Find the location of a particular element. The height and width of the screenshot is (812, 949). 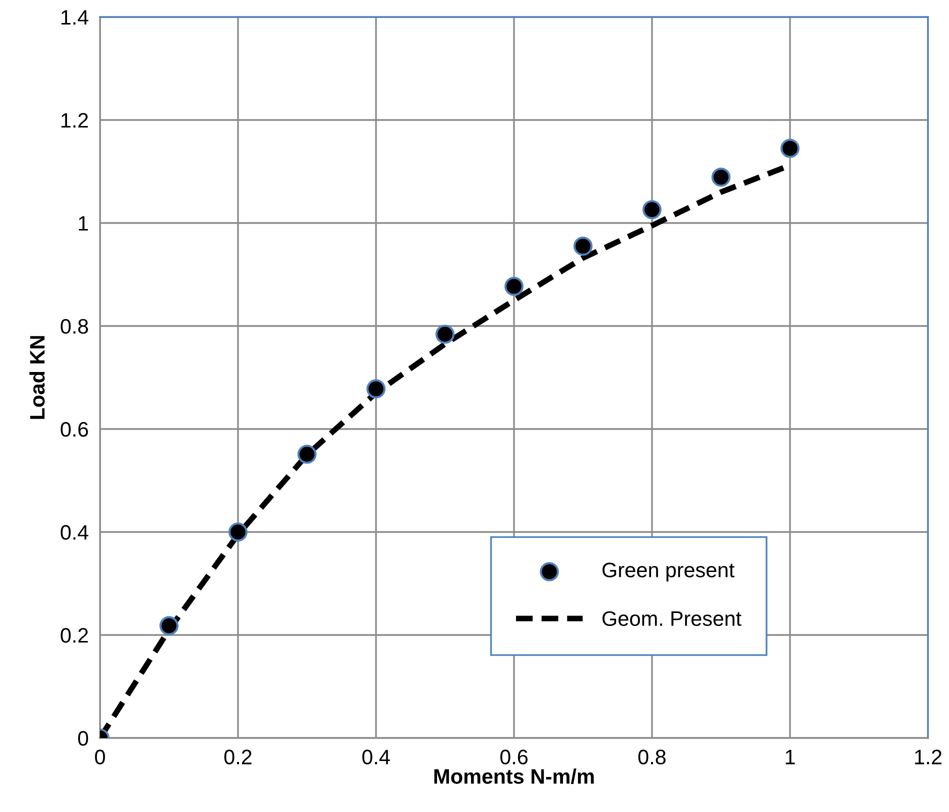

legend-label: Geom. Present is located at coordinates (672, 618).